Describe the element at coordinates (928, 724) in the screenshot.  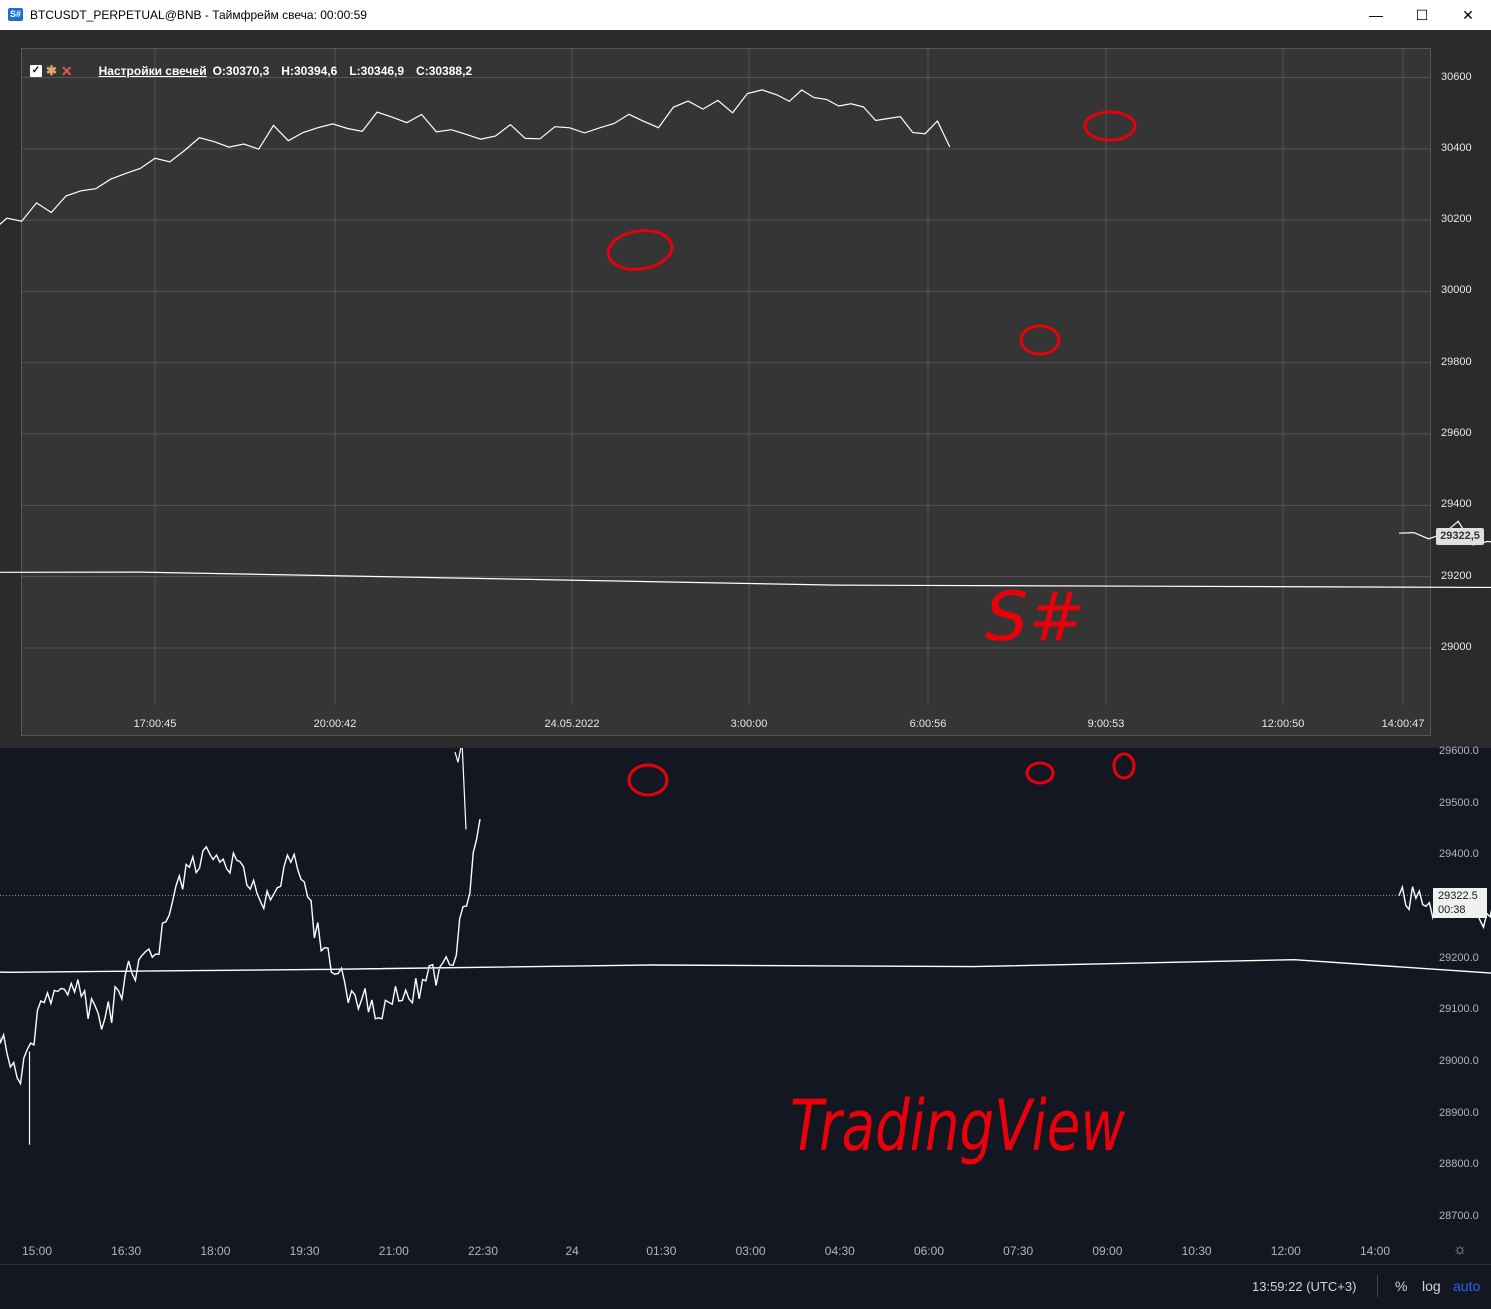
I see `sharp-x-tick-label: 6:00:56` at that location.